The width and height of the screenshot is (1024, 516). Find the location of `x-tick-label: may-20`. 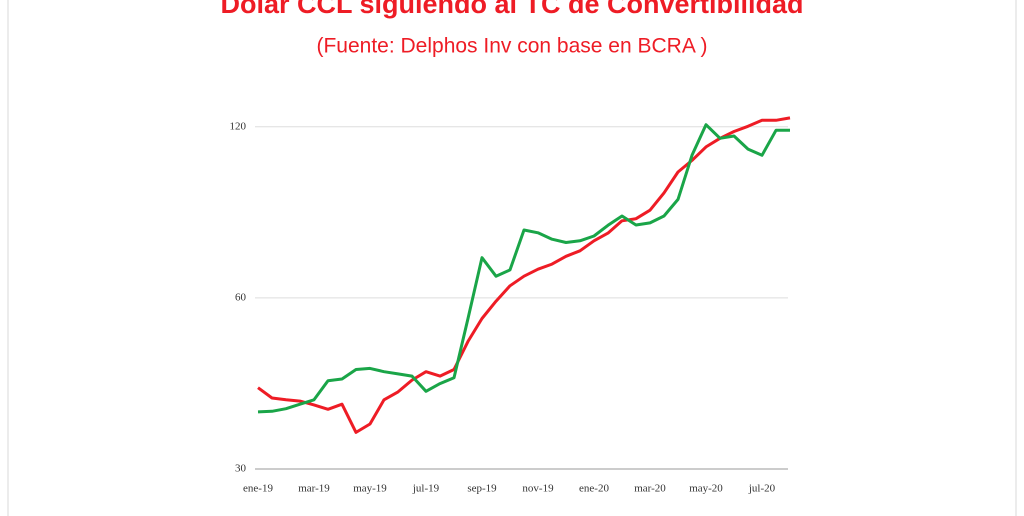

x-tick-label: may-20 is located at coordinates (706, 489).